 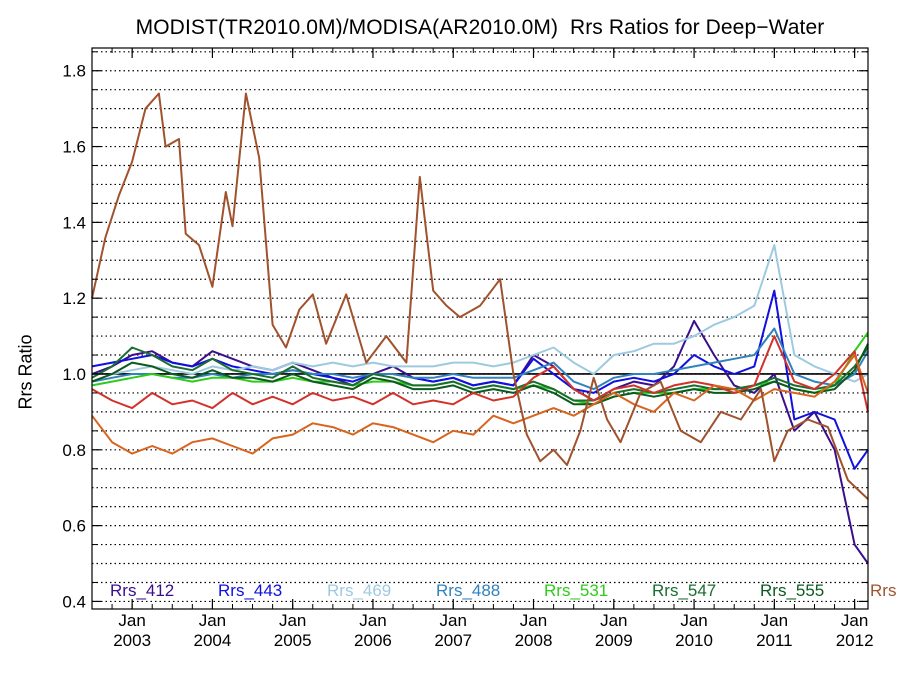 What do you see at coordinates (453, 640) in the screenshot?
I see `x-tick-year: 2007` at bounding box center [453, 640].